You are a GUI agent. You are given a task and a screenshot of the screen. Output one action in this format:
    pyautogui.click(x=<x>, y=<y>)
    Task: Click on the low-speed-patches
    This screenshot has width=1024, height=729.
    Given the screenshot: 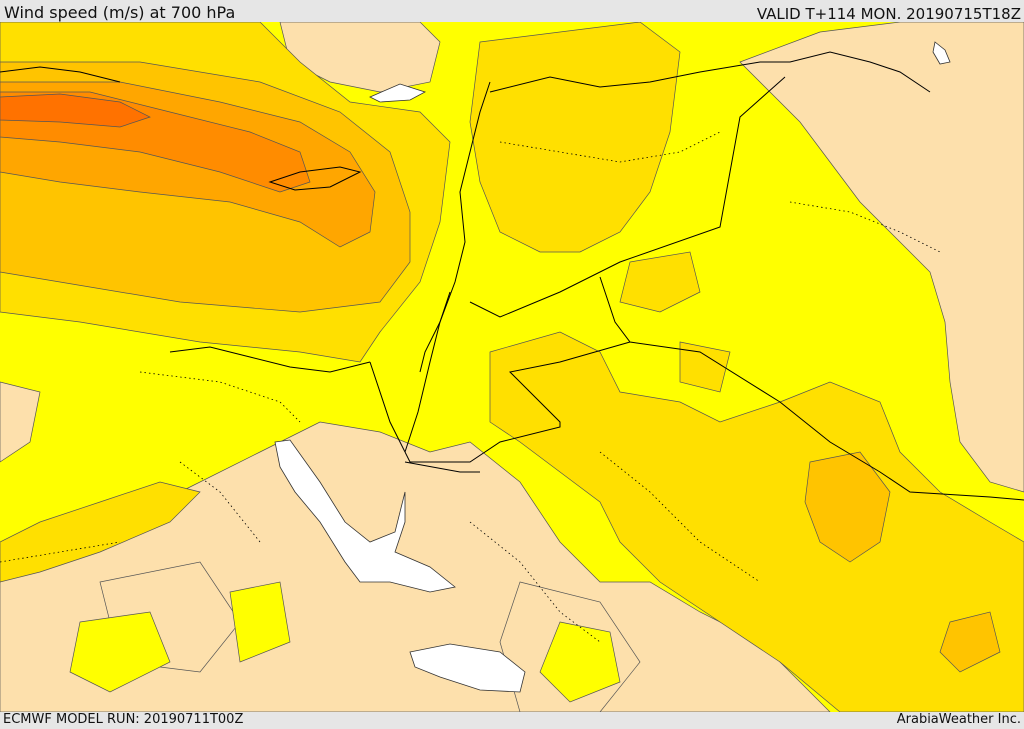 What is the action you would take?
    pyautogui.click(x=345, y=642)
    